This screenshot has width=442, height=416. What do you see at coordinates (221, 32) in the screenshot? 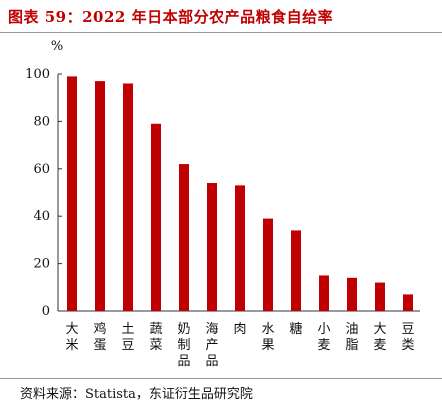
I see `title-divider` at bounding box center [221, 32].